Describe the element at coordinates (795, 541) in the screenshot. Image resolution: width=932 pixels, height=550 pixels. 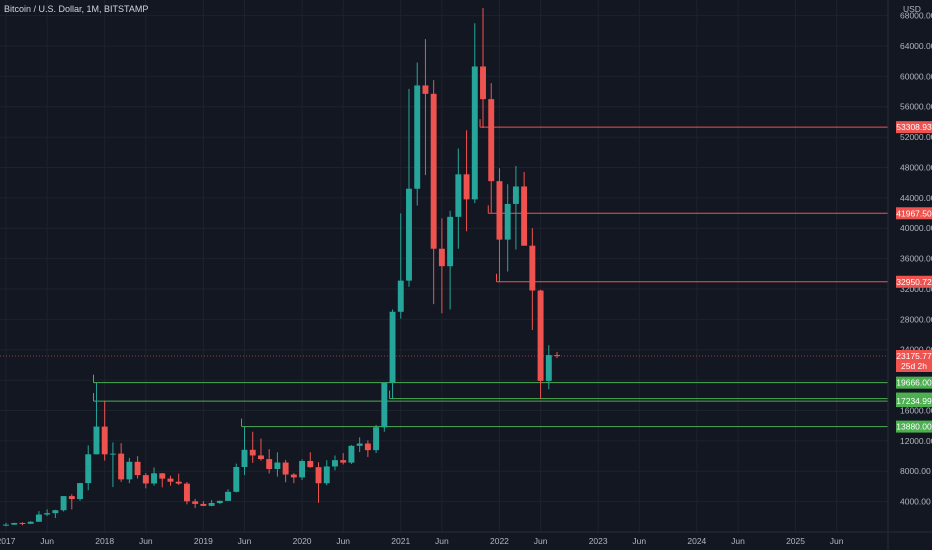
I see `x-tick-label: 2025` at that location.